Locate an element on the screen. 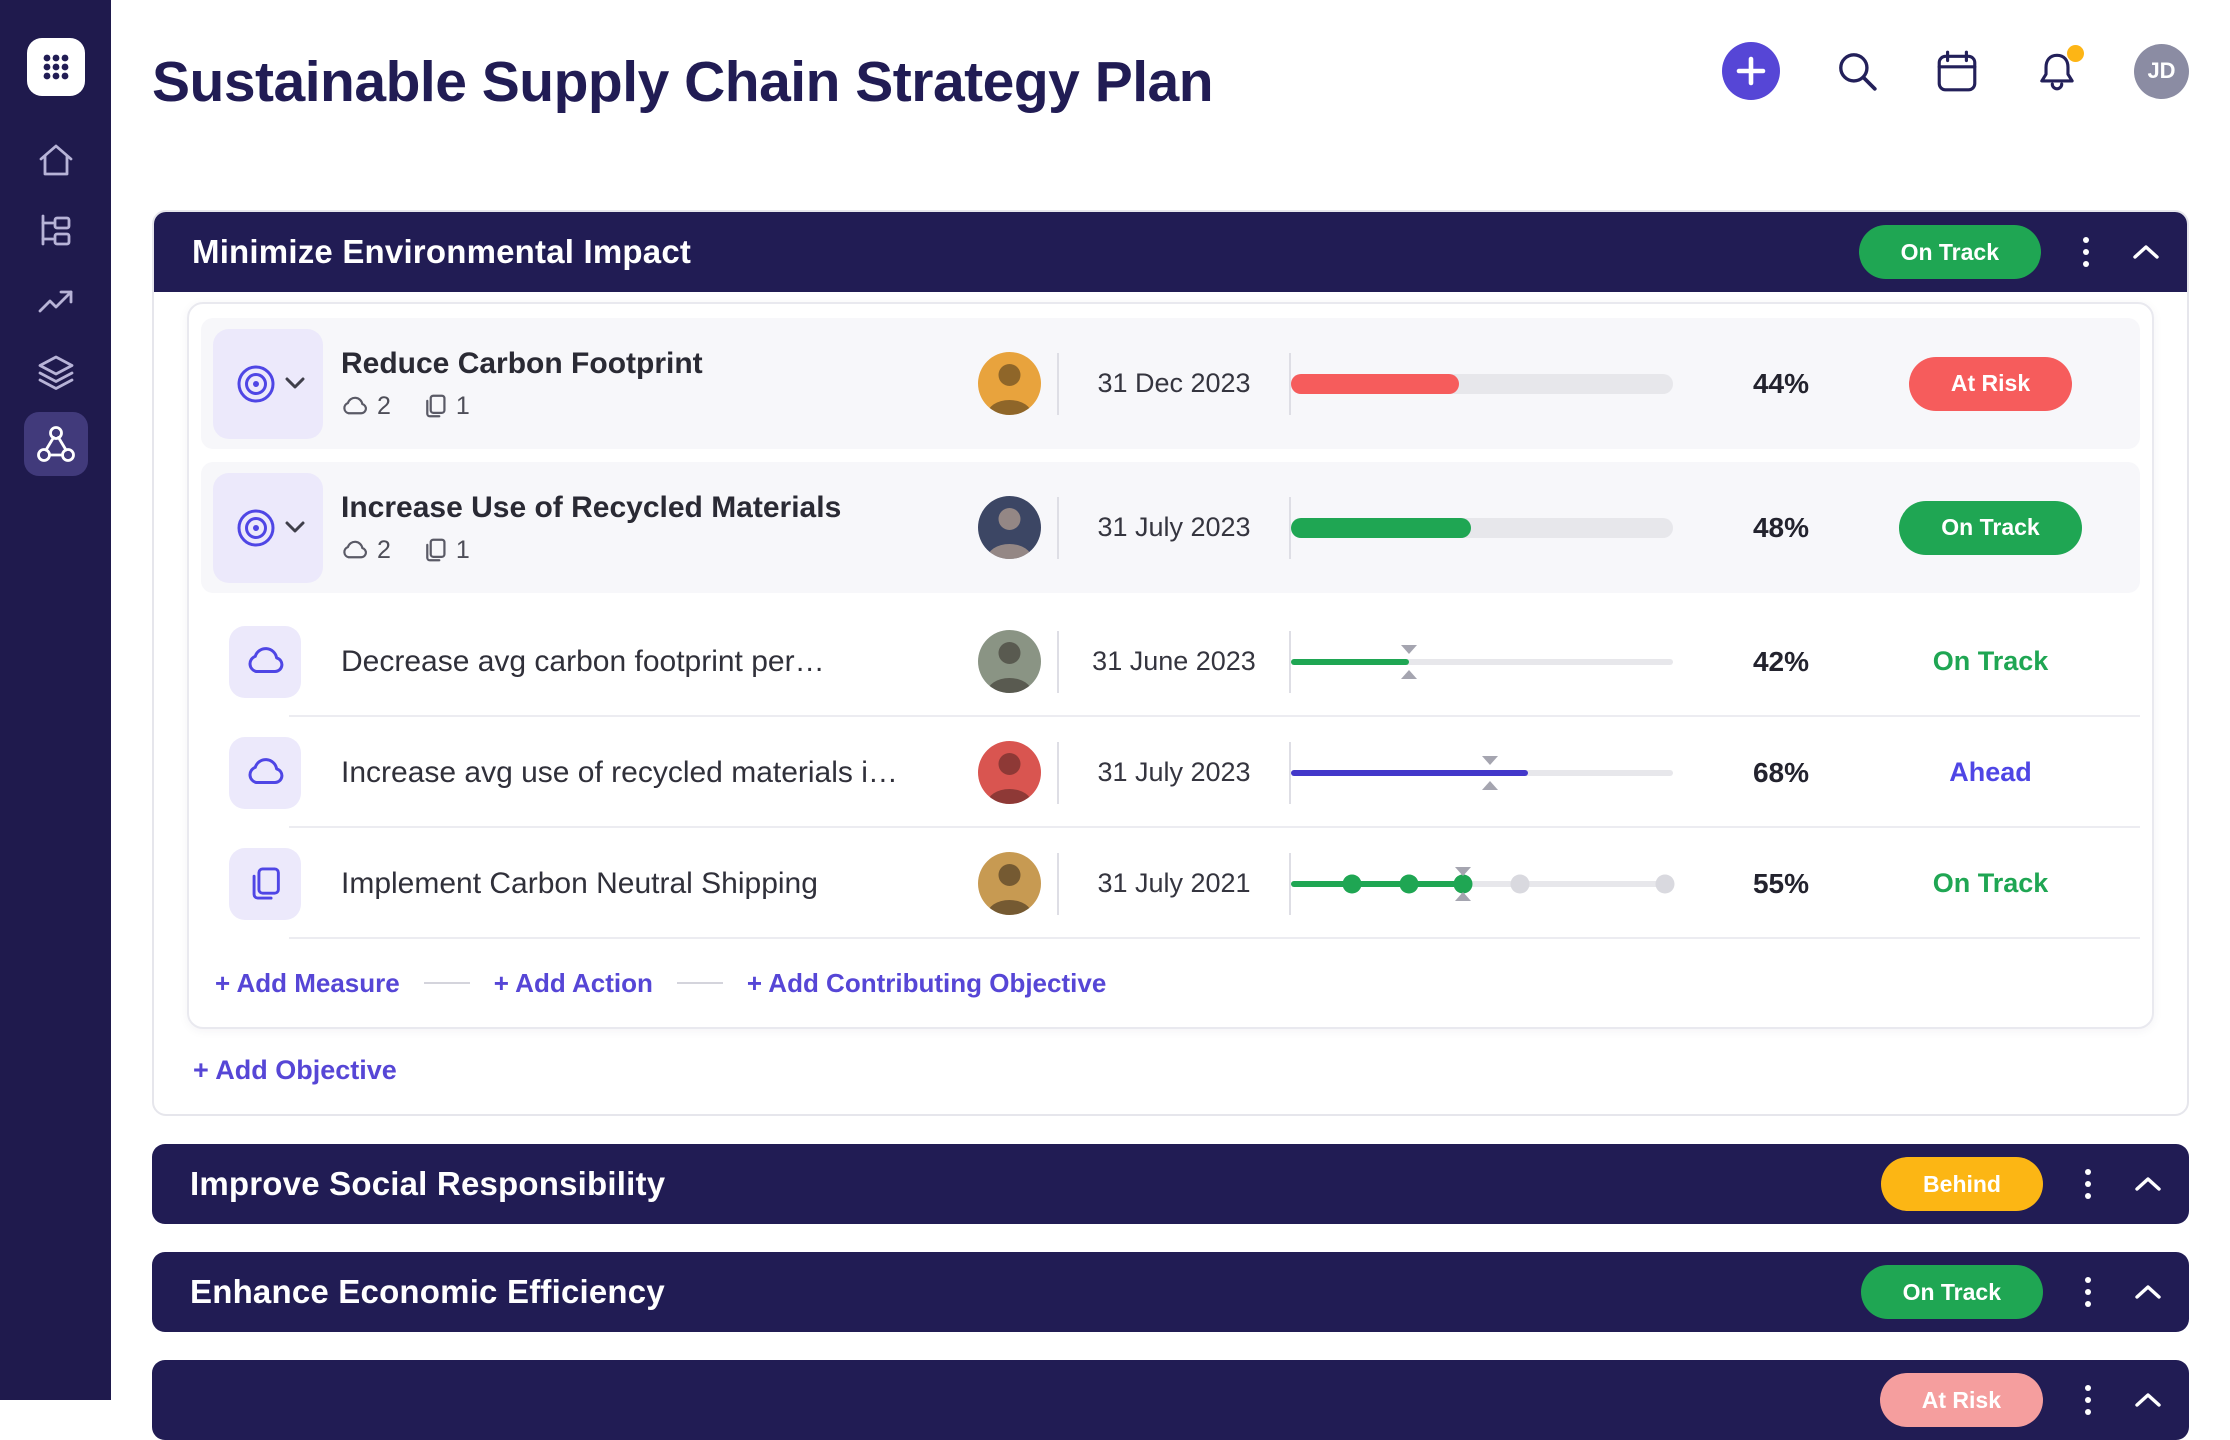  add-objective-link: + Add Objective is located at coordinates (295, 1070).